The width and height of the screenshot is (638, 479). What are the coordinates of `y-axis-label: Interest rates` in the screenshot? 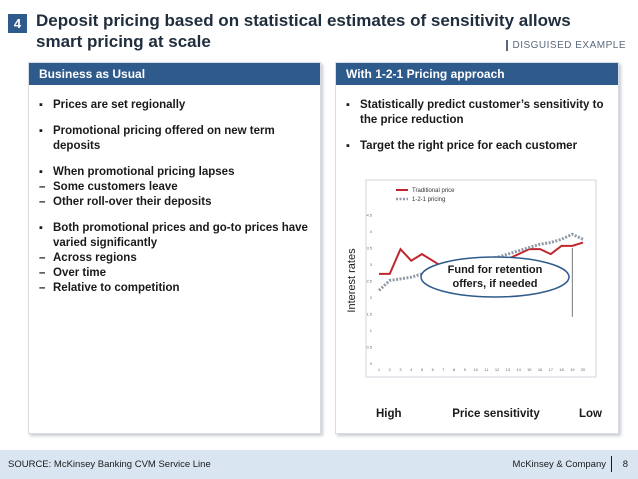 It's located at (352, 280).